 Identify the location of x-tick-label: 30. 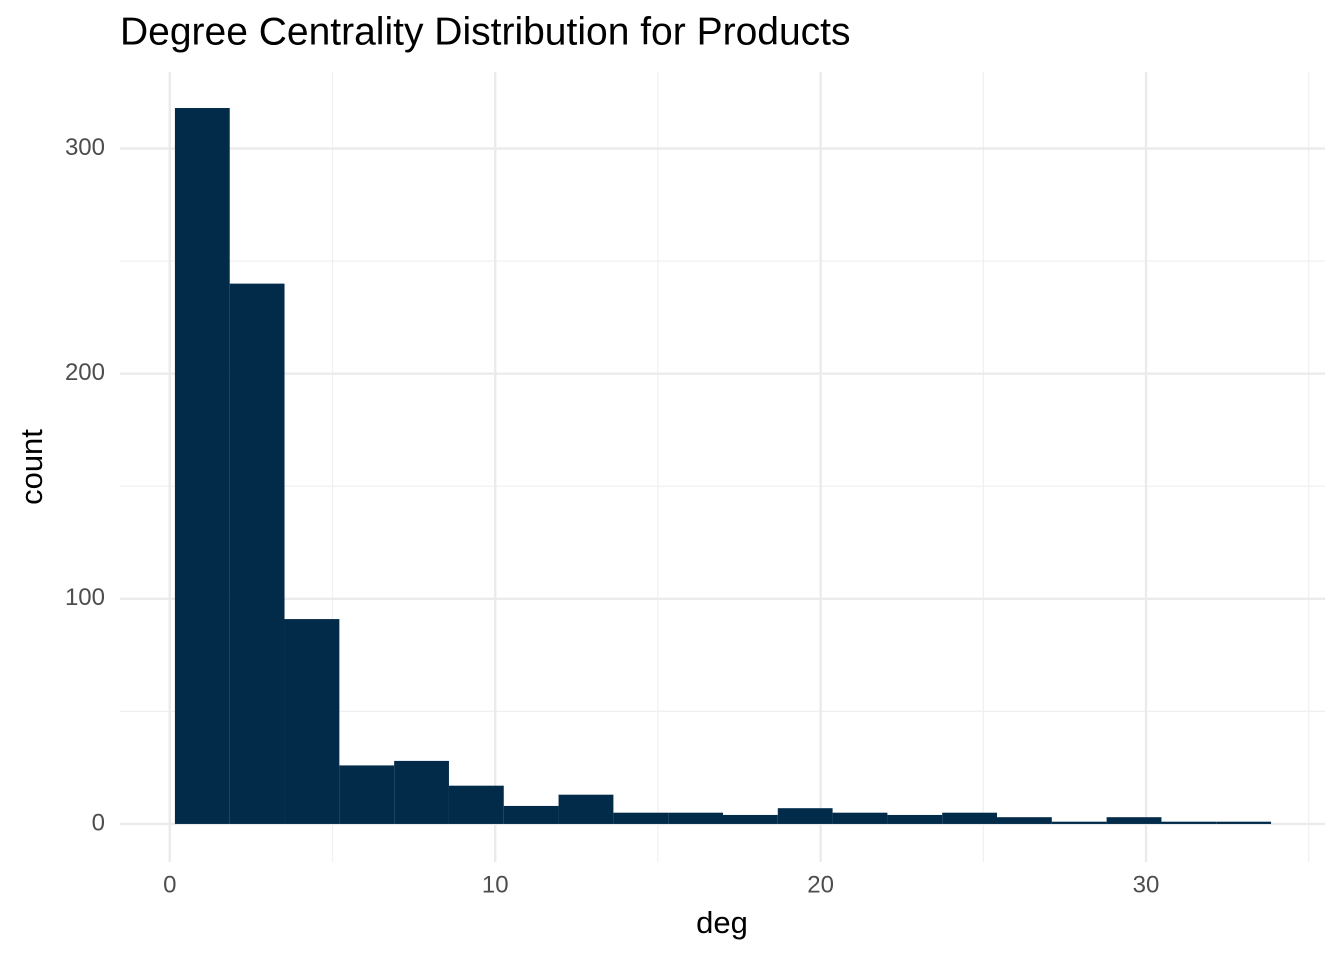
(1146, 884).